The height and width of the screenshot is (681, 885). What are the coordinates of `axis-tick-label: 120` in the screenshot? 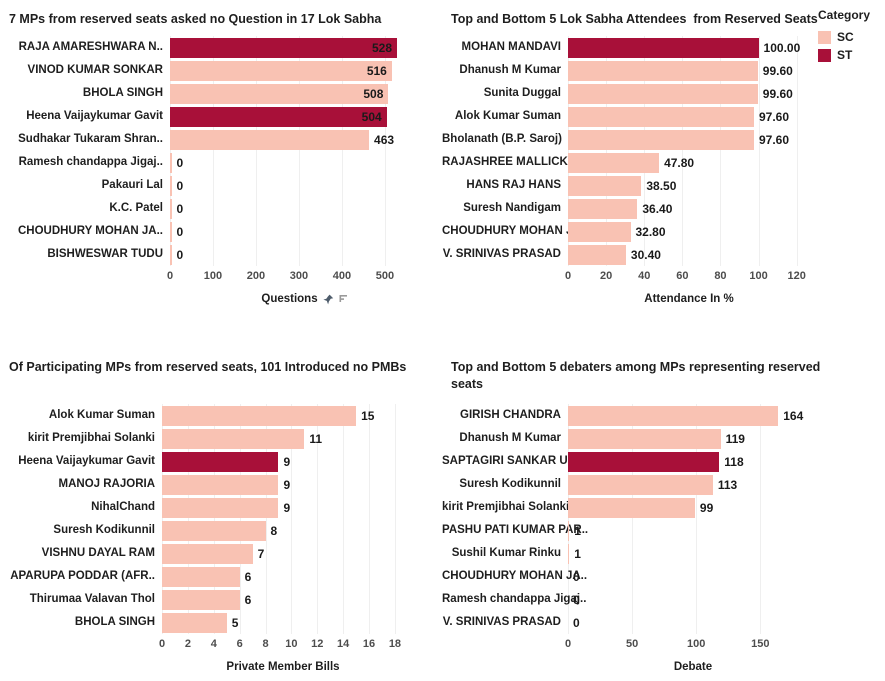 It's located at (796, 276).